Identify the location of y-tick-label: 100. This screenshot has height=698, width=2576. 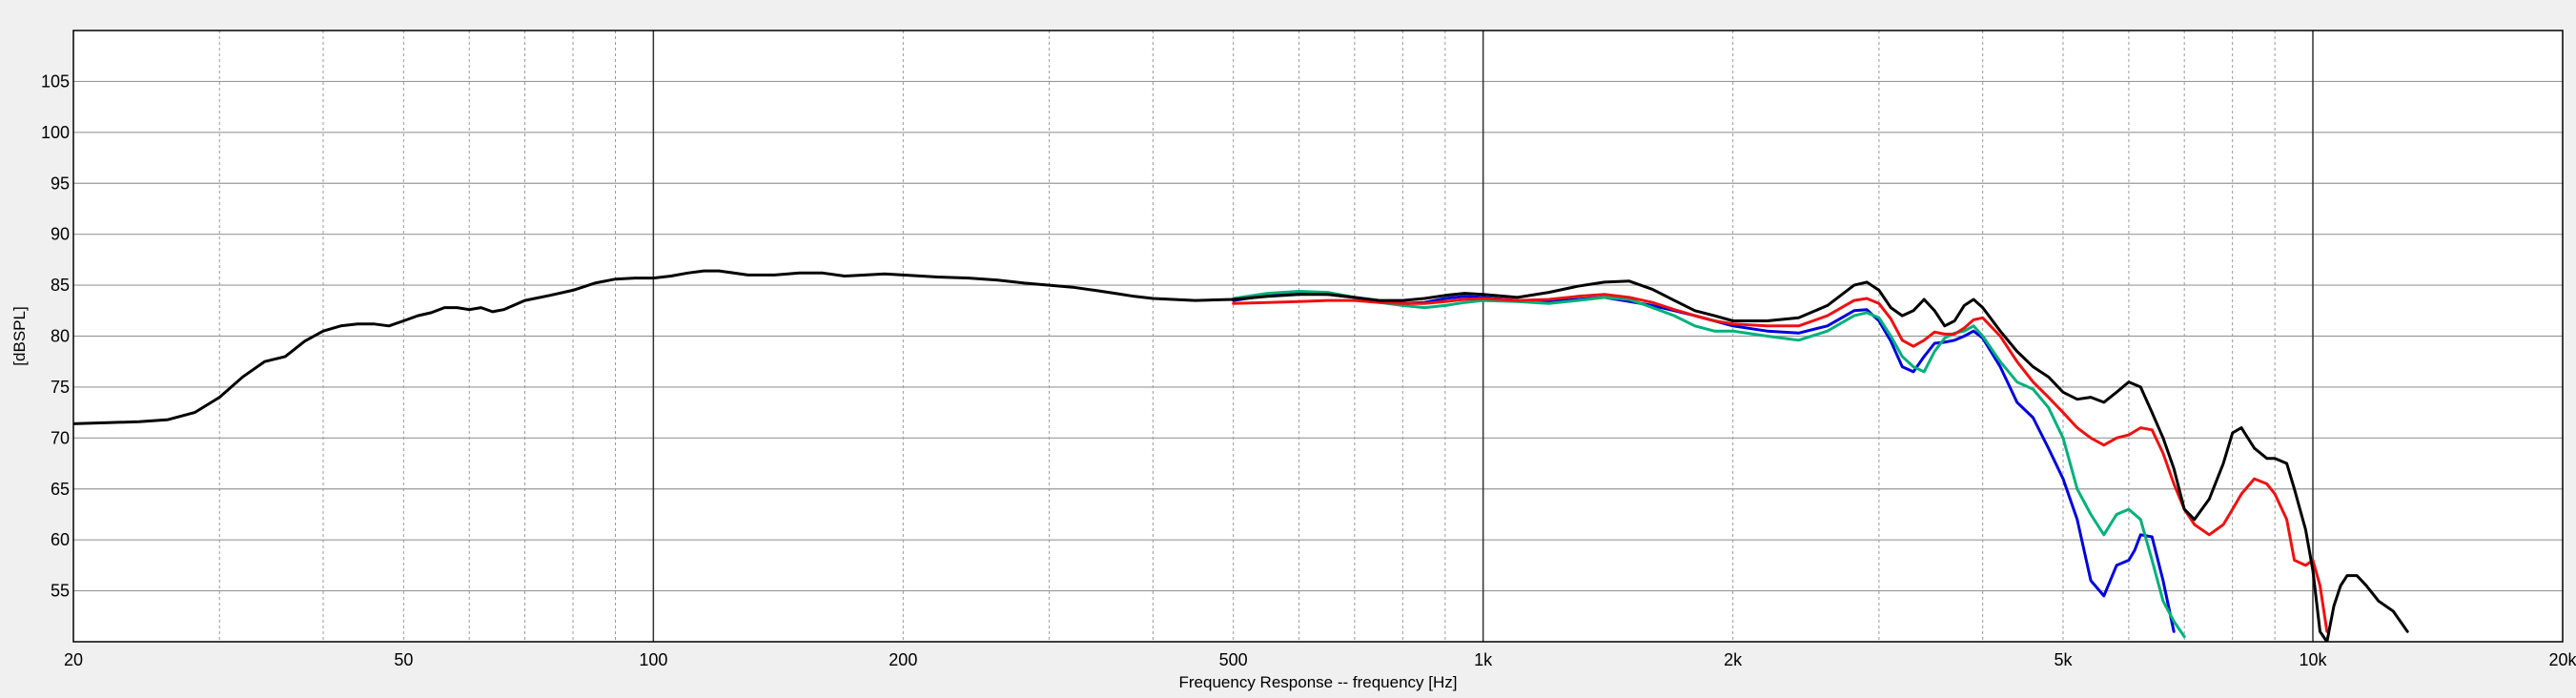
(55, 132).